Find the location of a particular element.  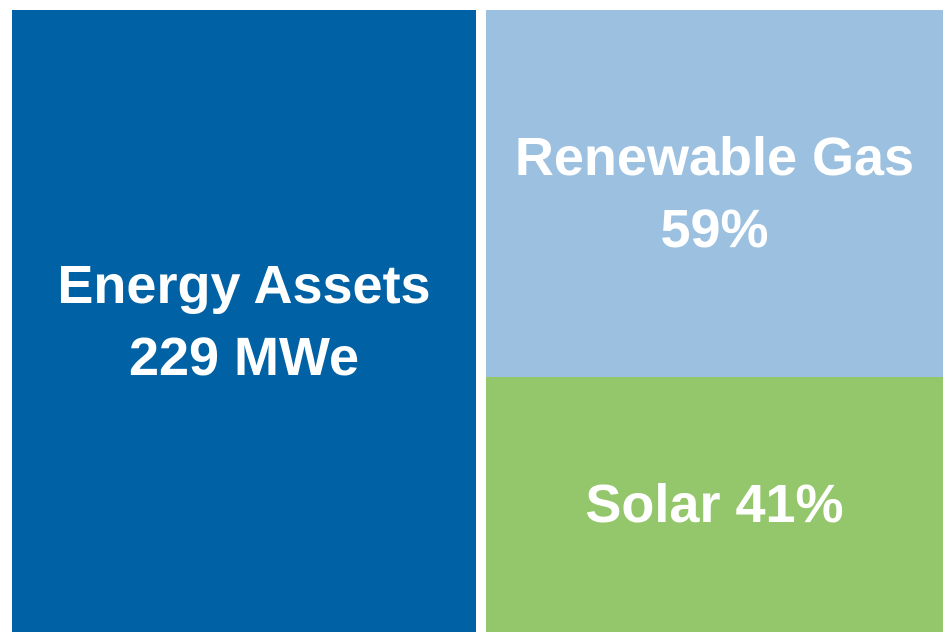

total-name: Energy Assets is located at coordinates (244, 285).